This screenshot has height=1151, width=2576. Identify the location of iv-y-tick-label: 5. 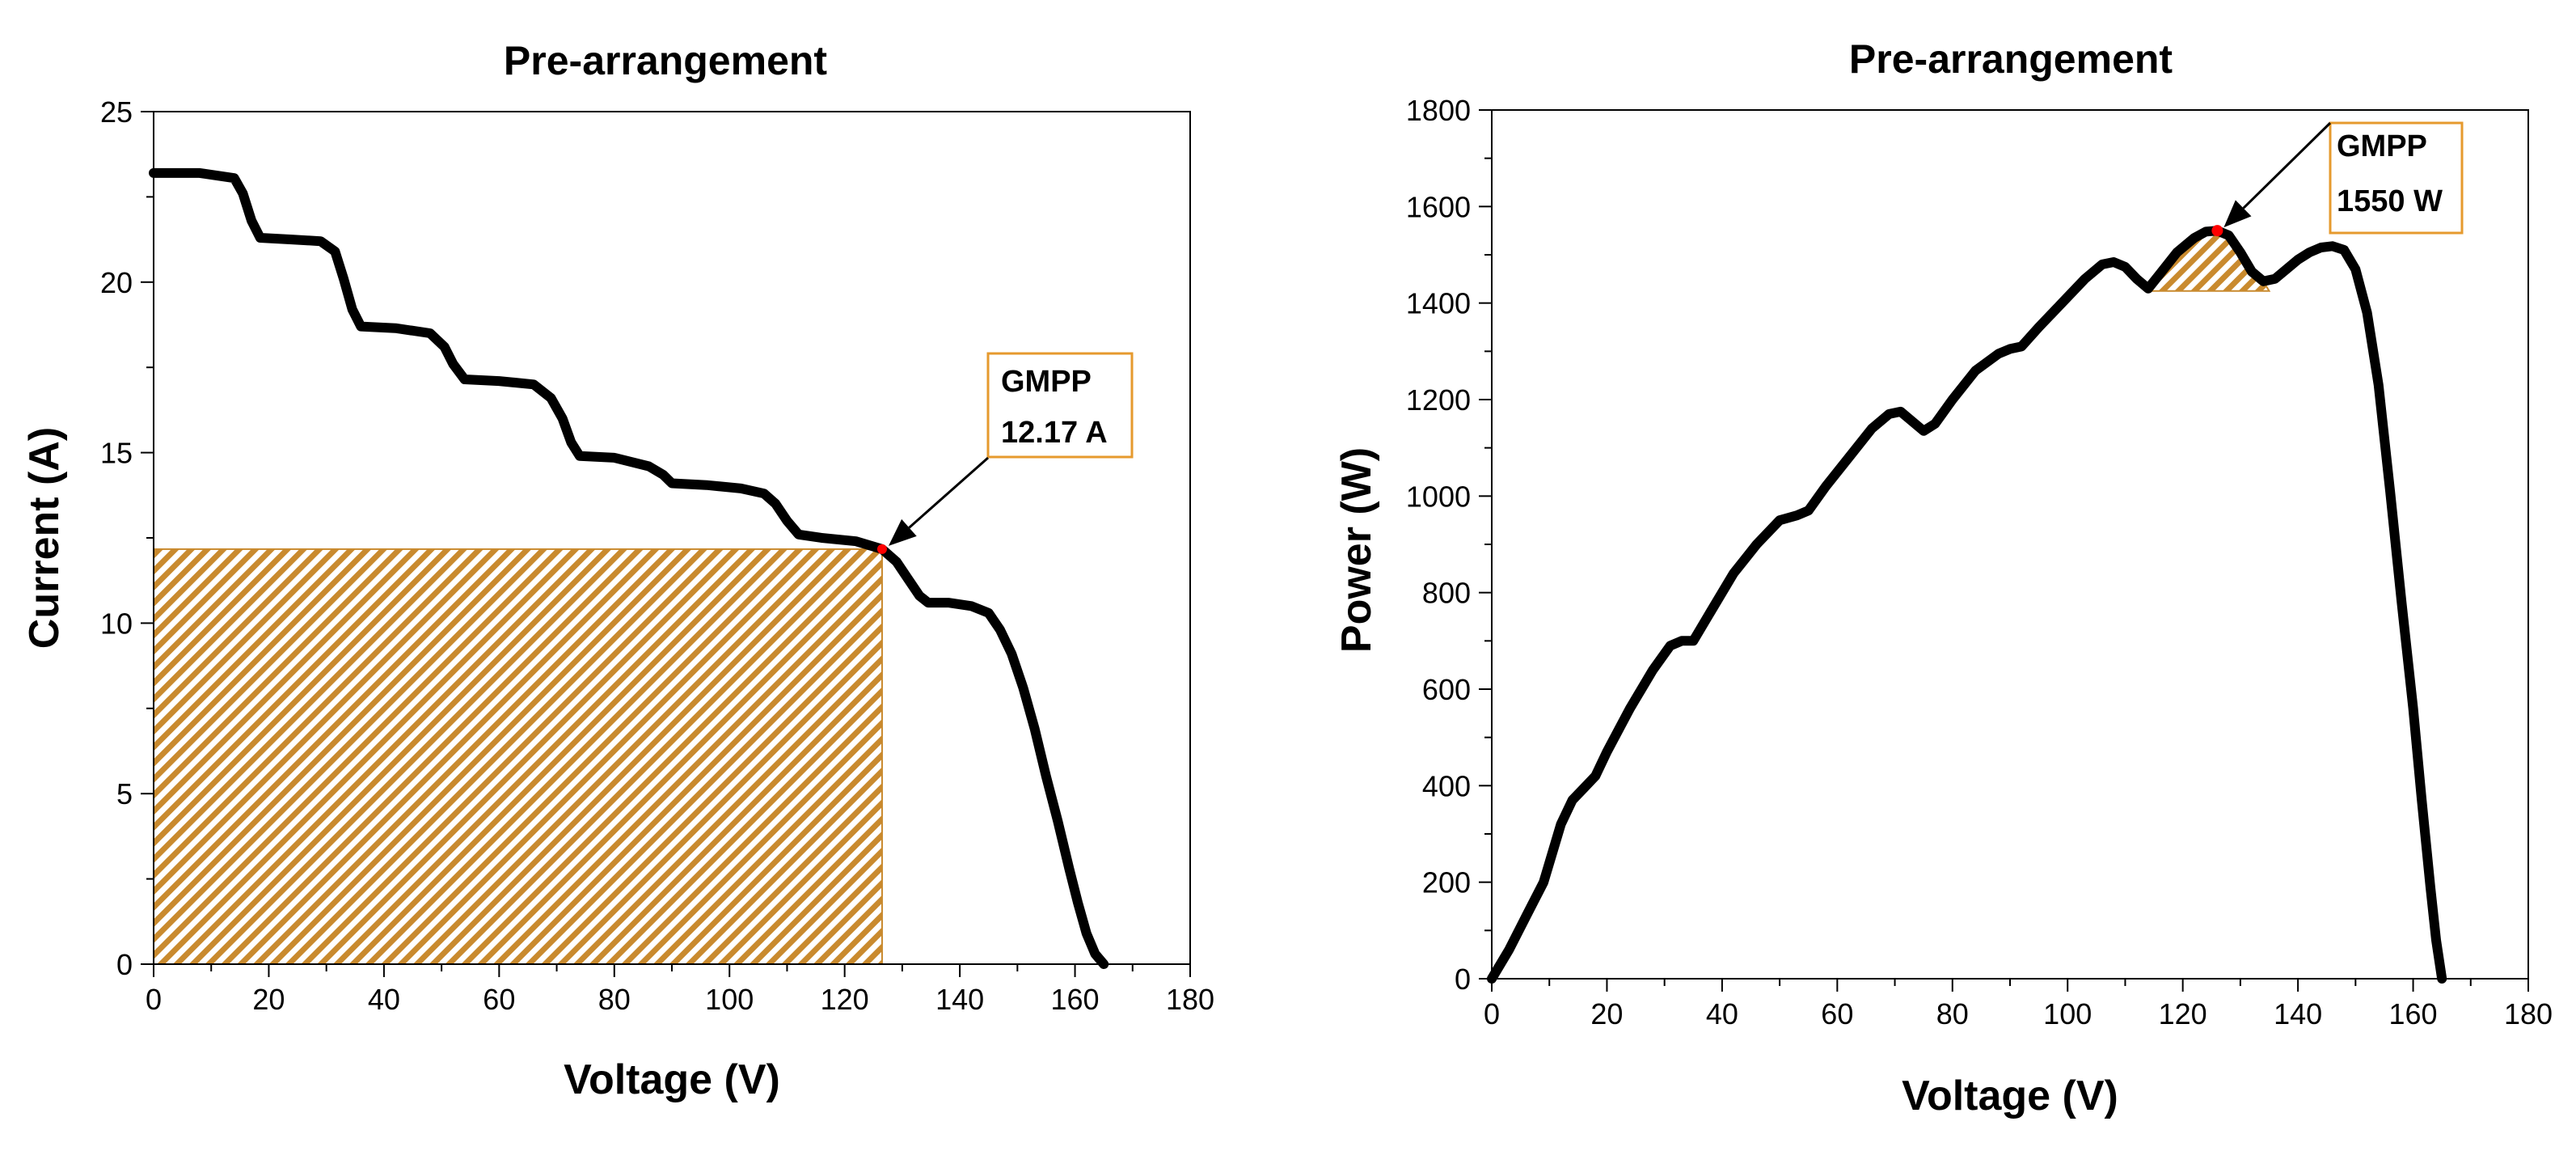
(124, 793).